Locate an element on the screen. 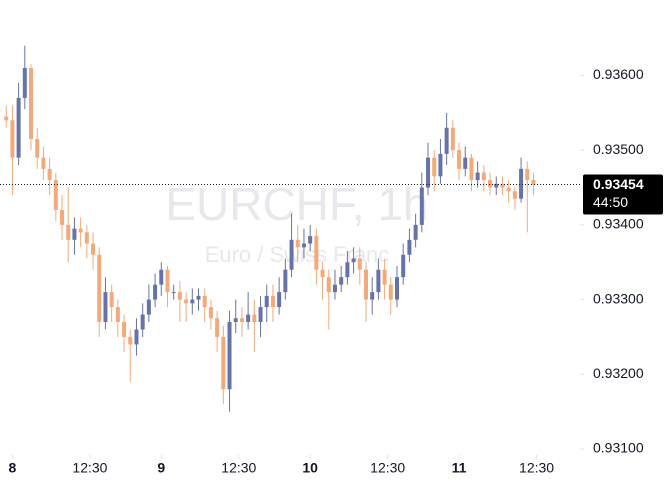  watermark-title: EURCHF, 1h is located at coordinates (296, 204).